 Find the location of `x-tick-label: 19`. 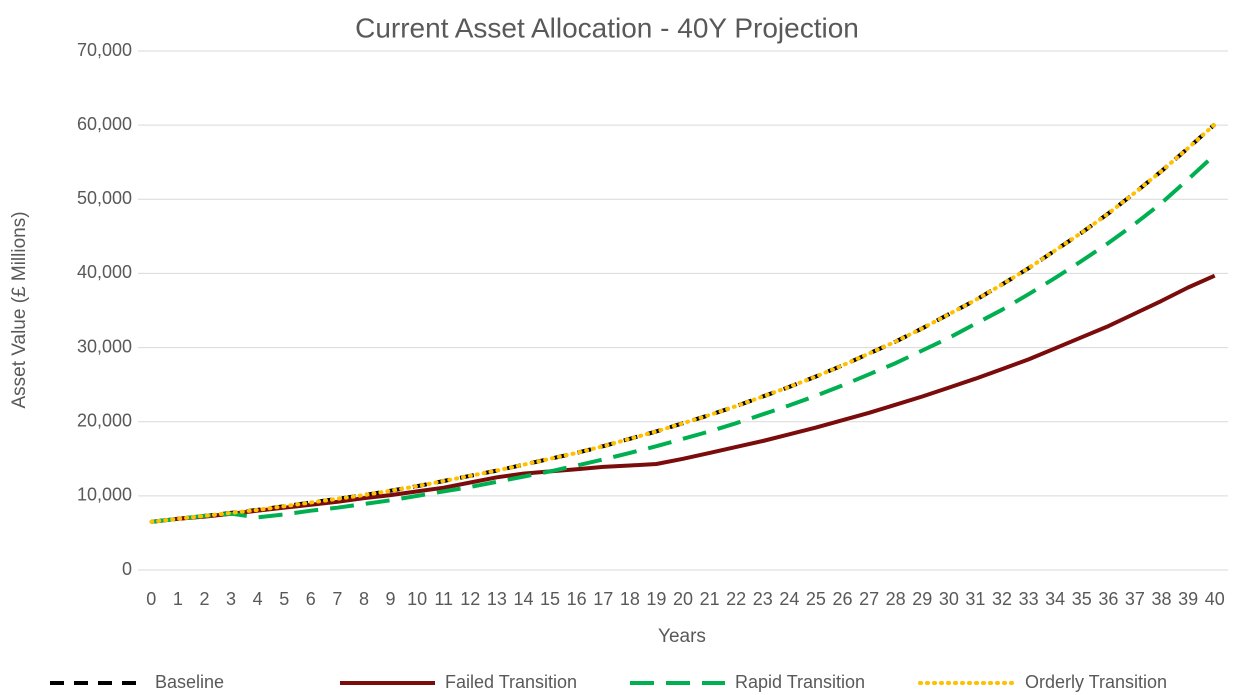

x-tick-label: 19 is located at coordinates (656, 599).